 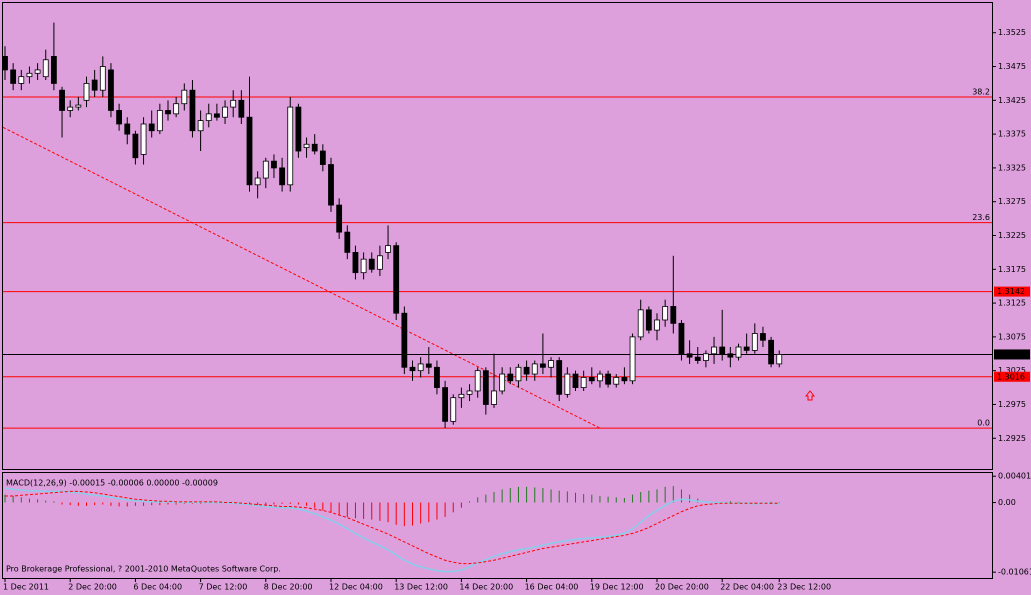 What do you see at coordinates (1012, 438) in the screenshot?
I see `y-tick-label: 1.2925` at bounding box center [1012, 438].